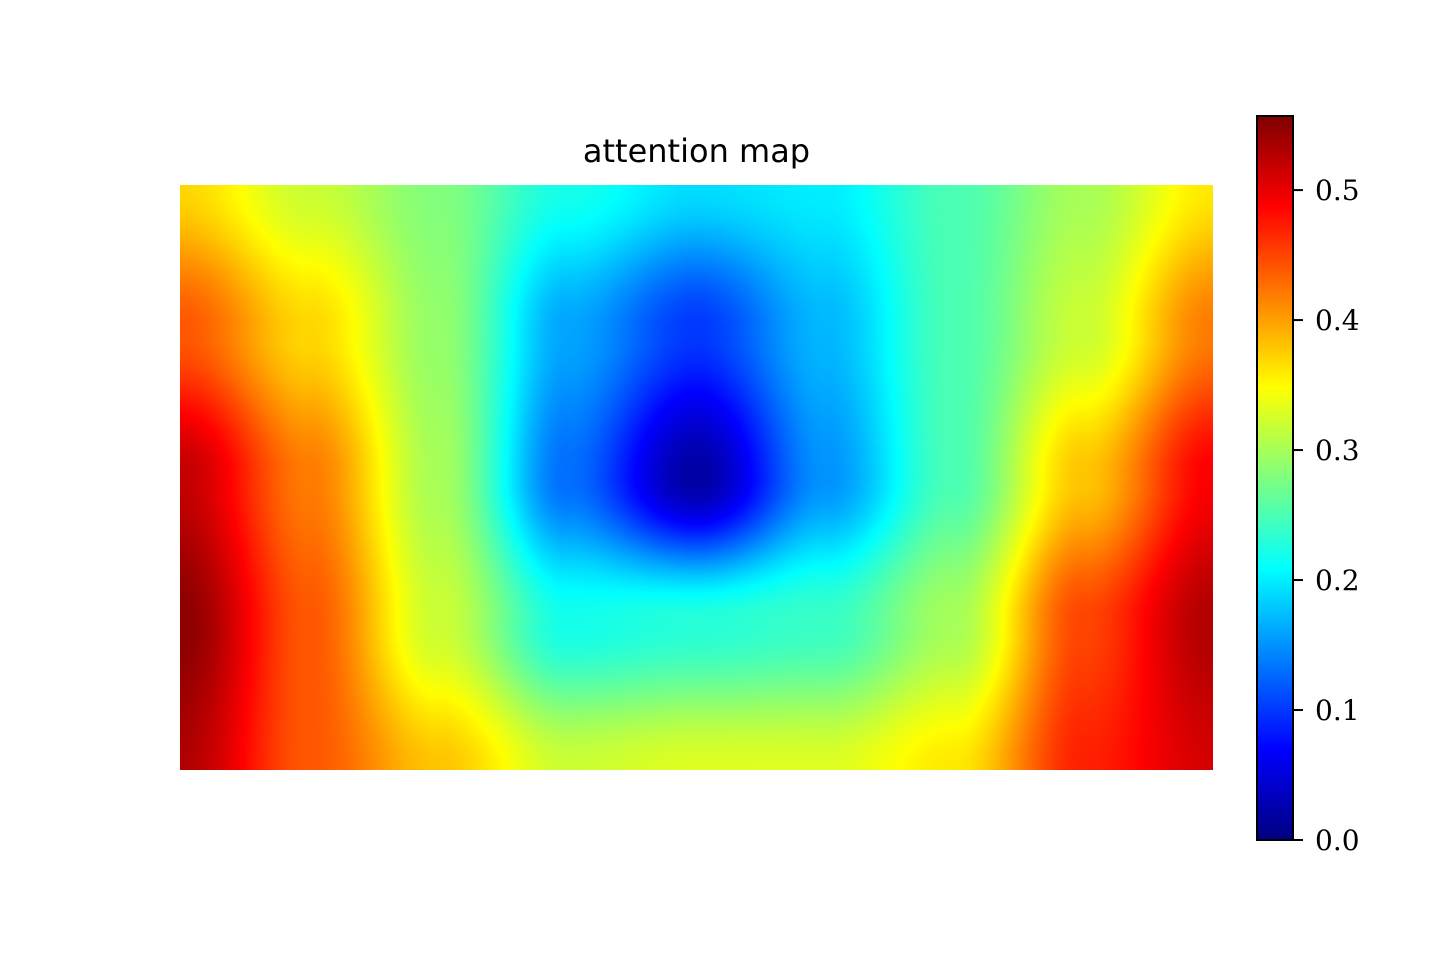 The width and height of the screenshot is (1440, 960). What do you see at coordinates (1337, 450) in the screenshot?
I see `colorbar-tick-label: 0.3` at bounding box center [1337, 450].